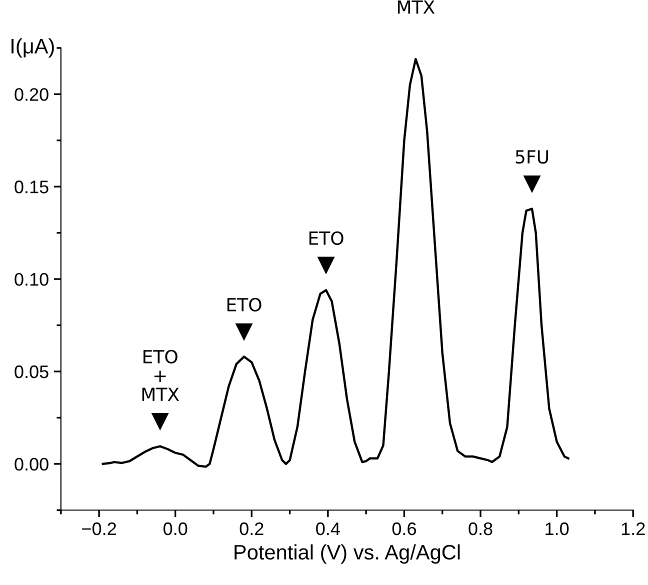 The height and width of the screenshot is (585, 648). What do you see at coordinates (252, 529) in the screenshot?
I see `x-tick-label: 0.2` at bounding box center [252, 529].